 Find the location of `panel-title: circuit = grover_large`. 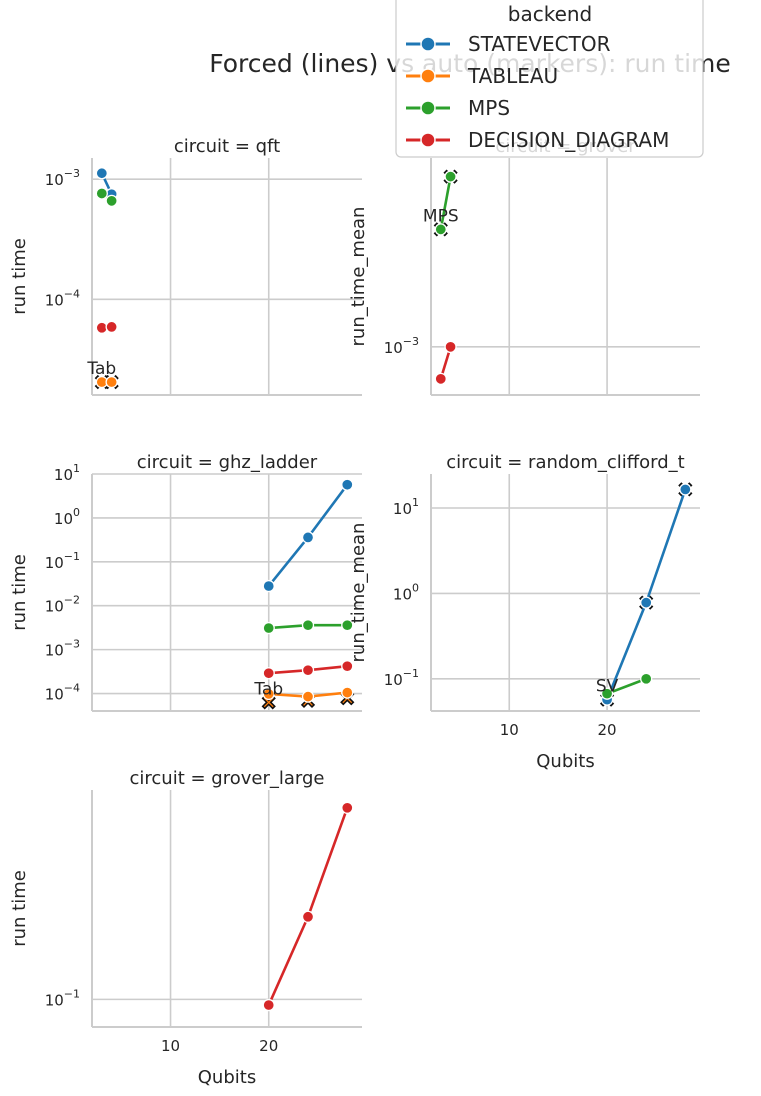

panel-title: circuit = grover_large is located at coordinates (227, 778).